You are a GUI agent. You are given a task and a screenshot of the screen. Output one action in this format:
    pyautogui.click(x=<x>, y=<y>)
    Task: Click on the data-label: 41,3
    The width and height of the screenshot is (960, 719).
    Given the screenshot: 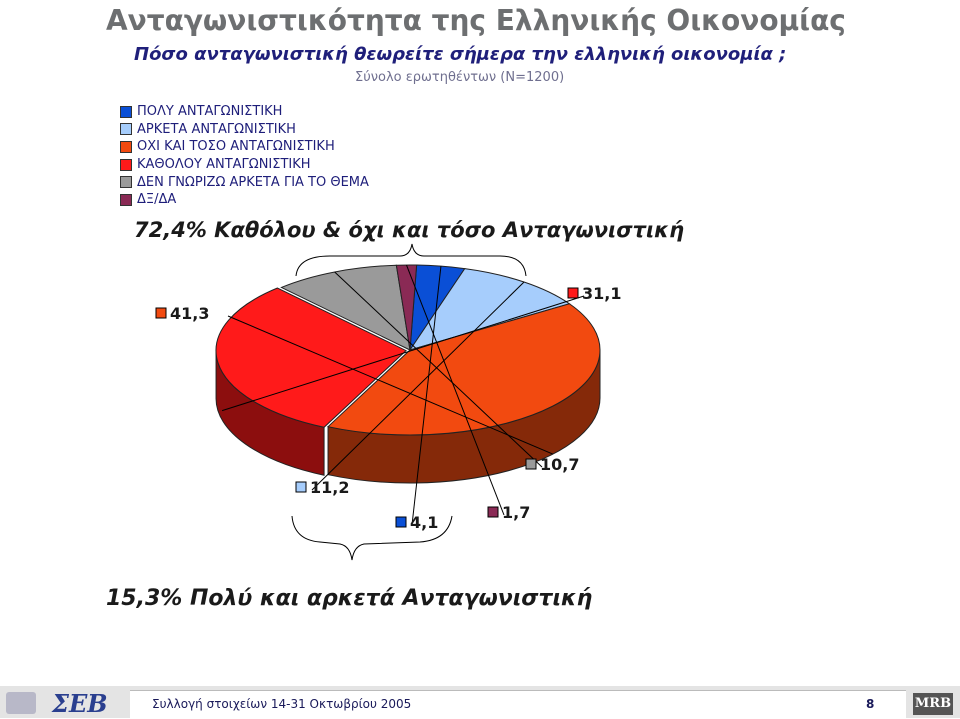 What is the action you would take?
    pyautogui.click(x=189, y=313)
    